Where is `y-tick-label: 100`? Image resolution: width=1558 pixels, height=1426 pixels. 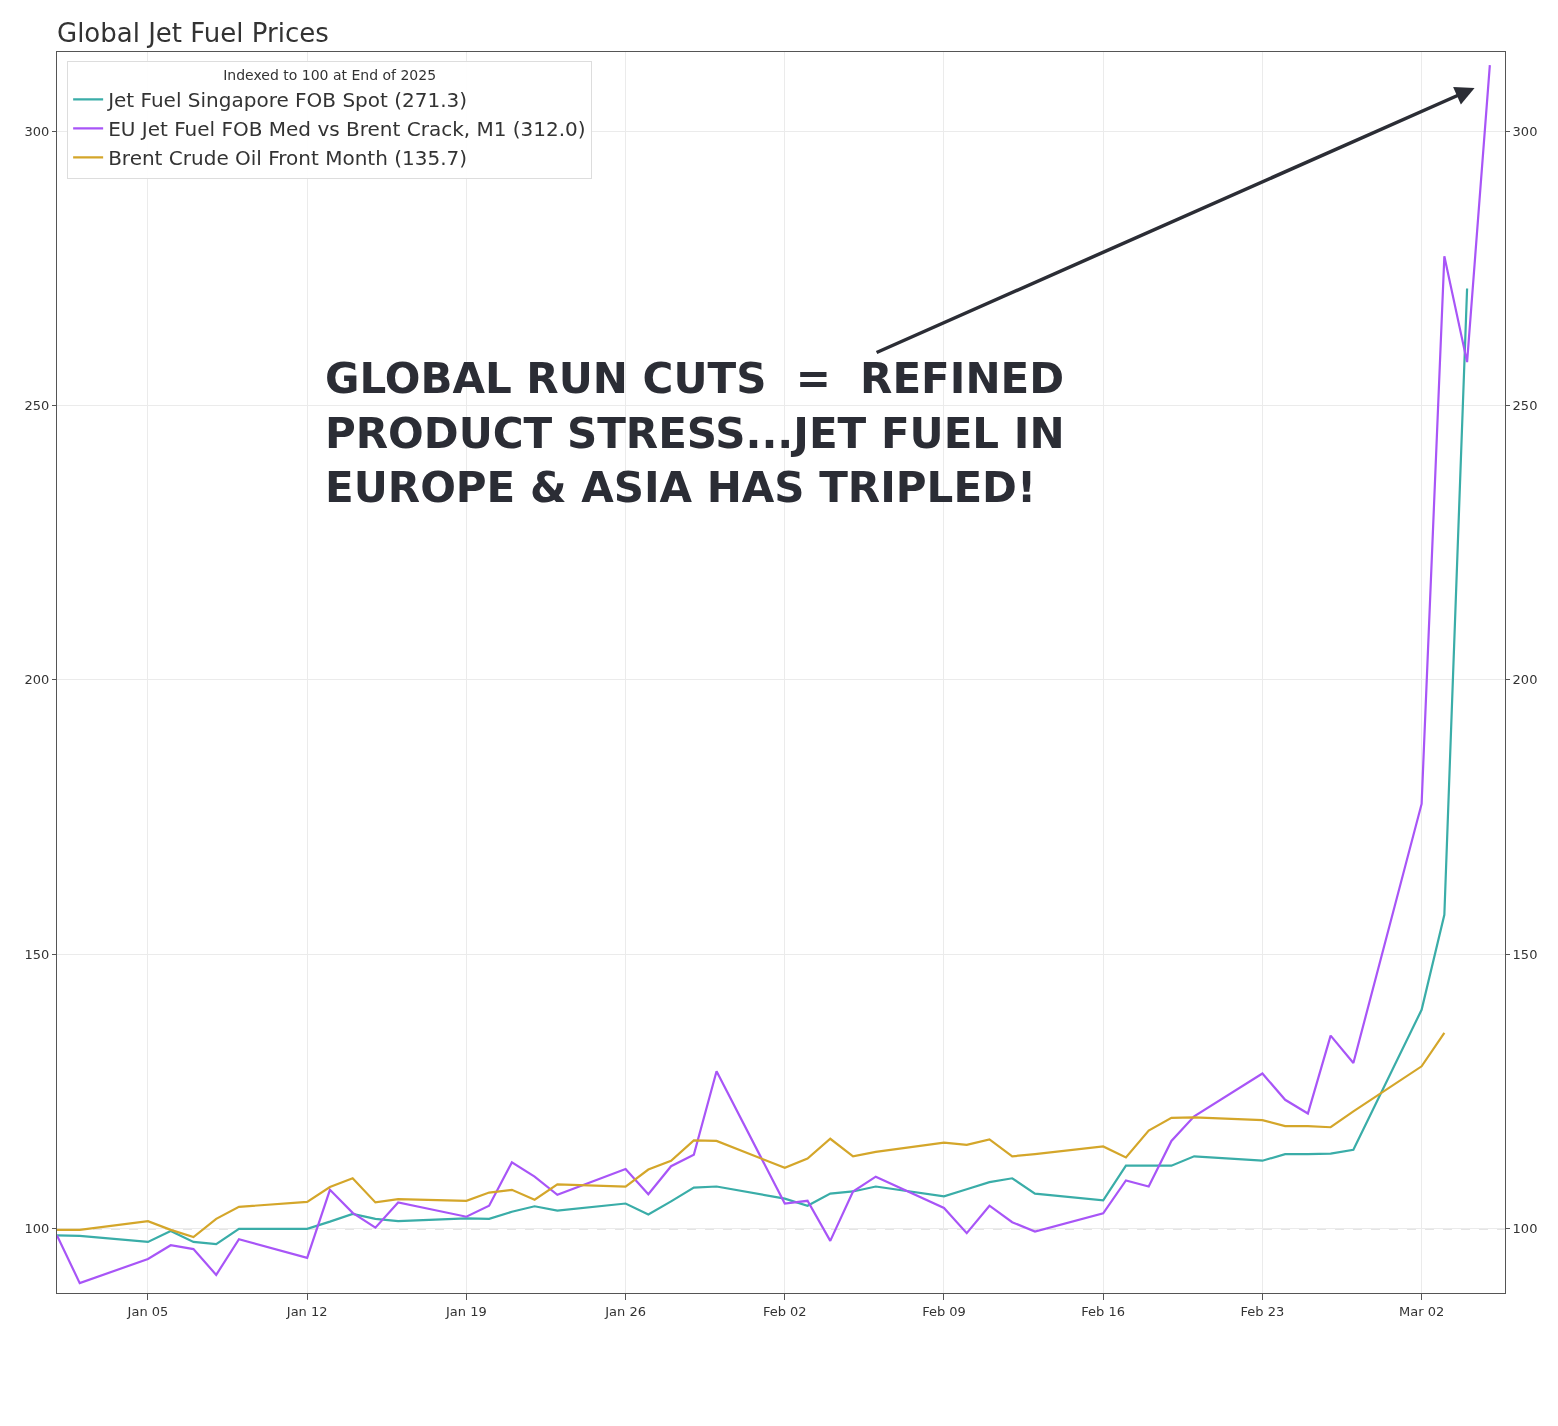 y-tick-label: 100 is located at coordinates (37, 1229).